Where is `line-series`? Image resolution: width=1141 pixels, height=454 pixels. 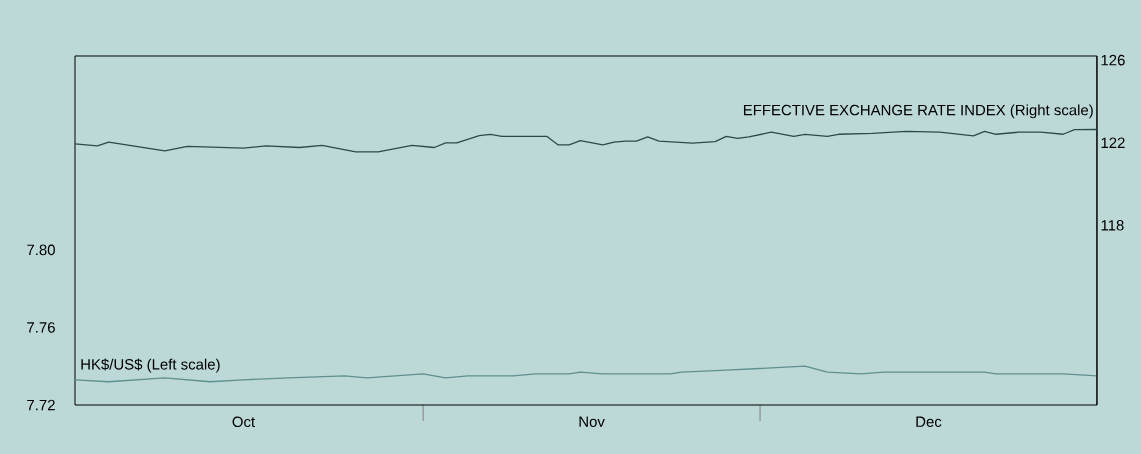
line-series is located at coordinates (586, 140).